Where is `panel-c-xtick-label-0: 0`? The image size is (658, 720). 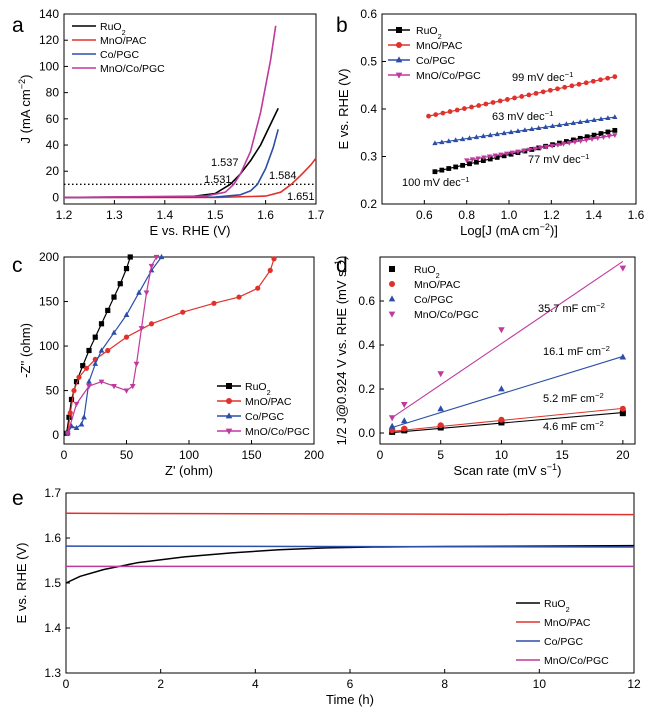 panel-c-xtick-label-0: 0 is located at coordinates (64, 455).